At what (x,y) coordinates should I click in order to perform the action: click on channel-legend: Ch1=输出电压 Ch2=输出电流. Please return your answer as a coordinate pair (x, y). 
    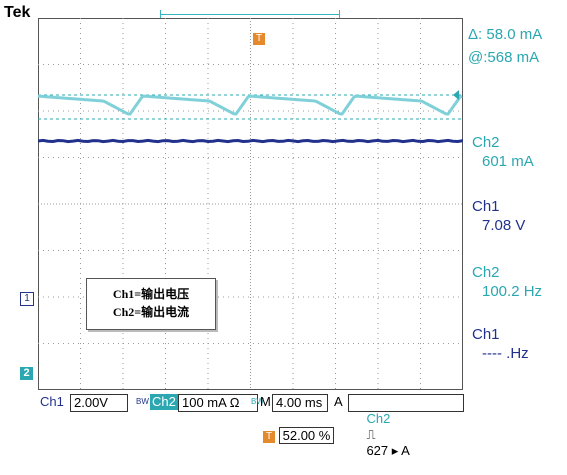
    Looking at the image, I should click on (151, 304).